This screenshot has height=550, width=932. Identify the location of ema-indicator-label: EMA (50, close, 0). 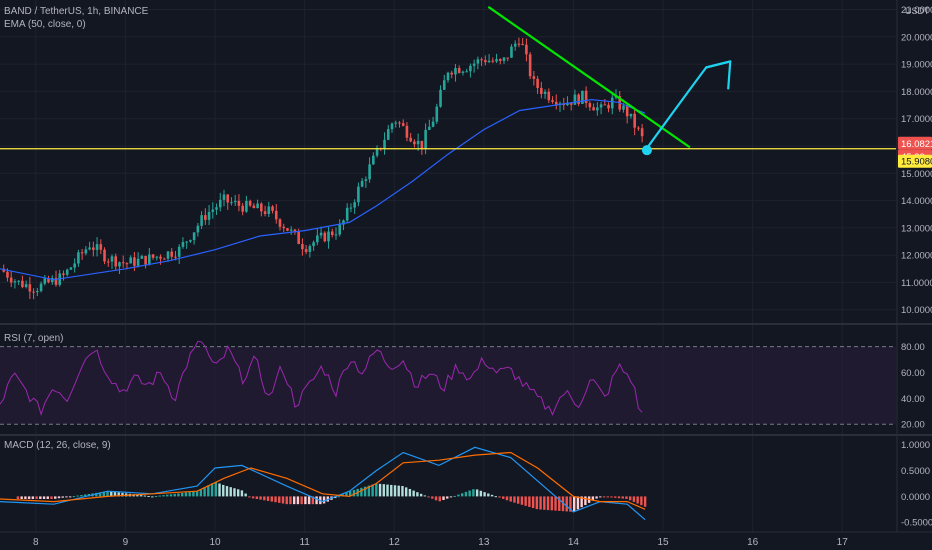
(45, 24).